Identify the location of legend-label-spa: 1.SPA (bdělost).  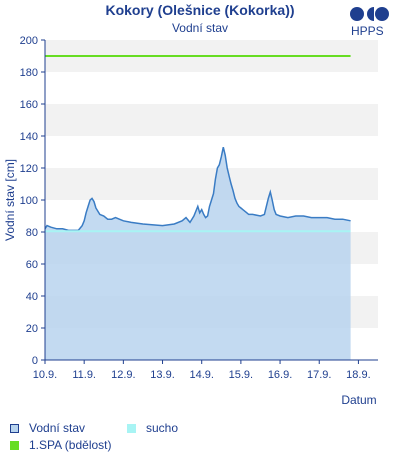
(70, 445).